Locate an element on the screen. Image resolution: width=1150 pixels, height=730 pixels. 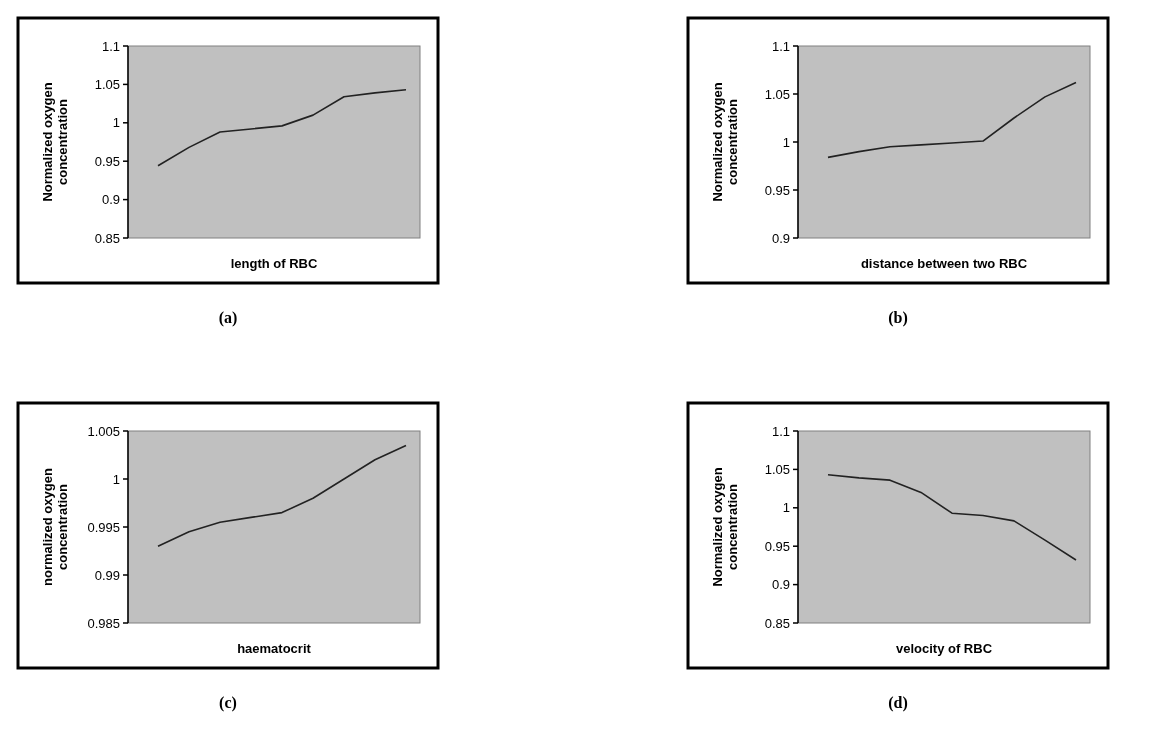
y-tick-label: 1.005 is located at coordinates (103, 431).